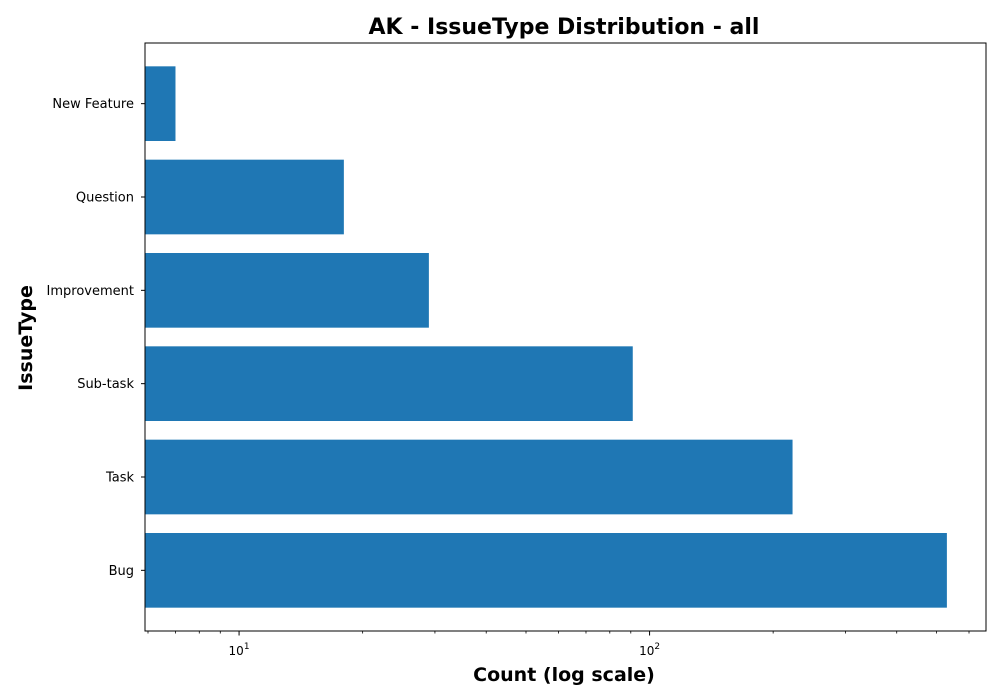 This screenshot has height=700, width=1000. Describe the element at coordinates (160, 103) in the screenshot. I see `bar-new-feature` at that location.